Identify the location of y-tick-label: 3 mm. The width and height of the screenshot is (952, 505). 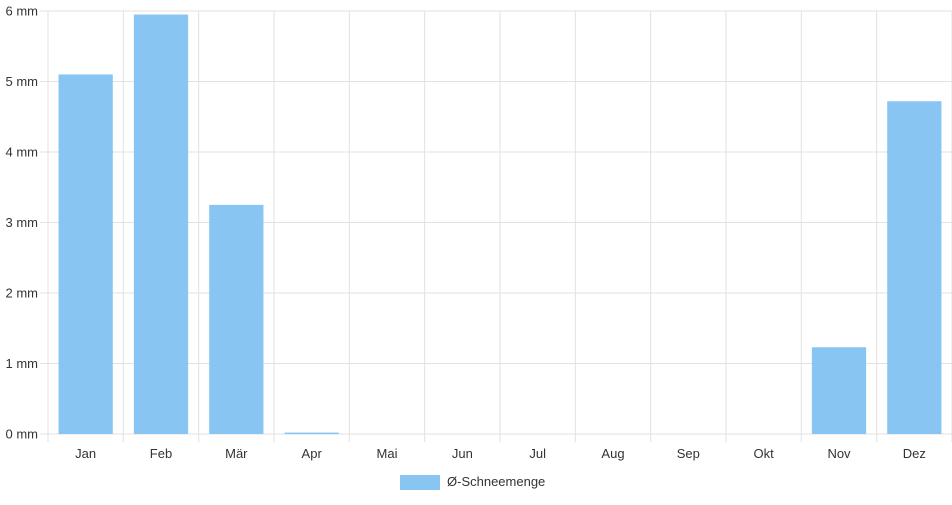
(22, 222).